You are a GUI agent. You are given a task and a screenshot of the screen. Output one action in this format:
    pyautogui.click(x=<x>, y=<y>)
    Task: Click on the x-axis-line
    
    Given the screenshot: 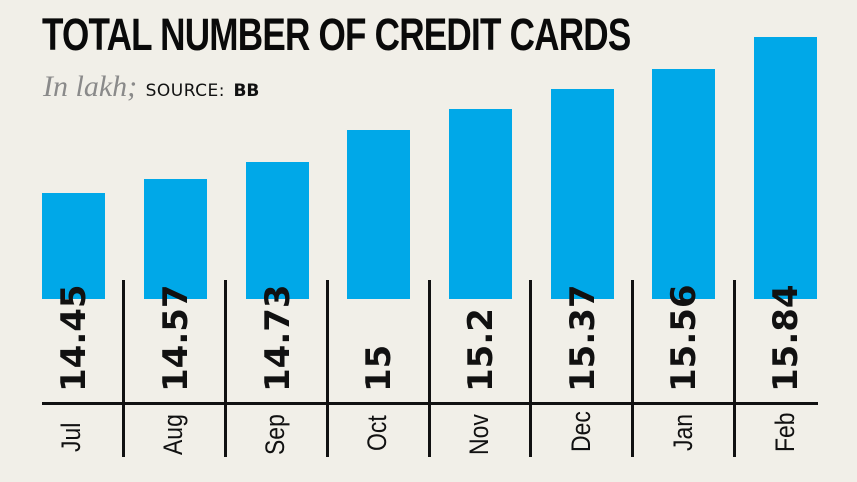 What is the action you would take?
    pyautogui.click(x=430, y=403)
    